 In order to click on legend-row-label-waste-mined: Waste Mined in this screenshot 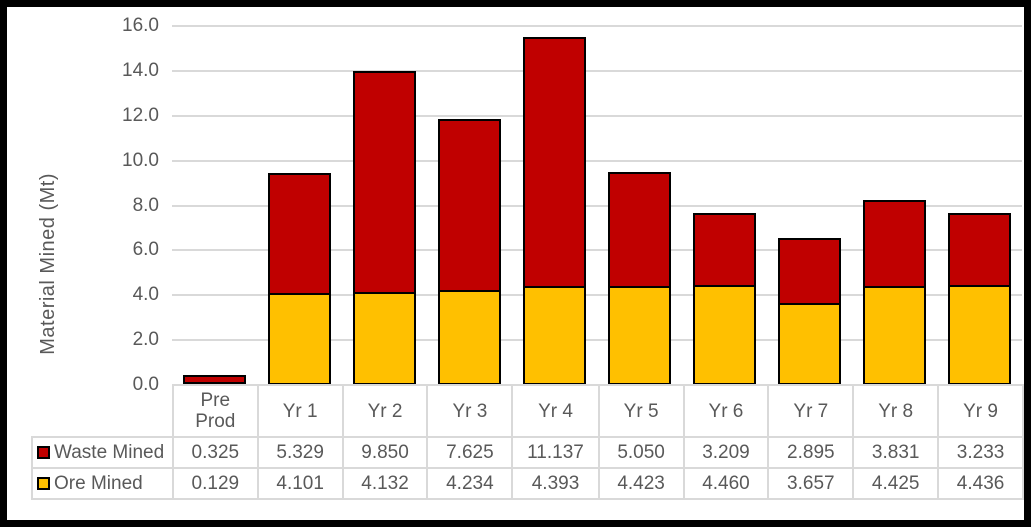, I will do `click(102, 452)`.